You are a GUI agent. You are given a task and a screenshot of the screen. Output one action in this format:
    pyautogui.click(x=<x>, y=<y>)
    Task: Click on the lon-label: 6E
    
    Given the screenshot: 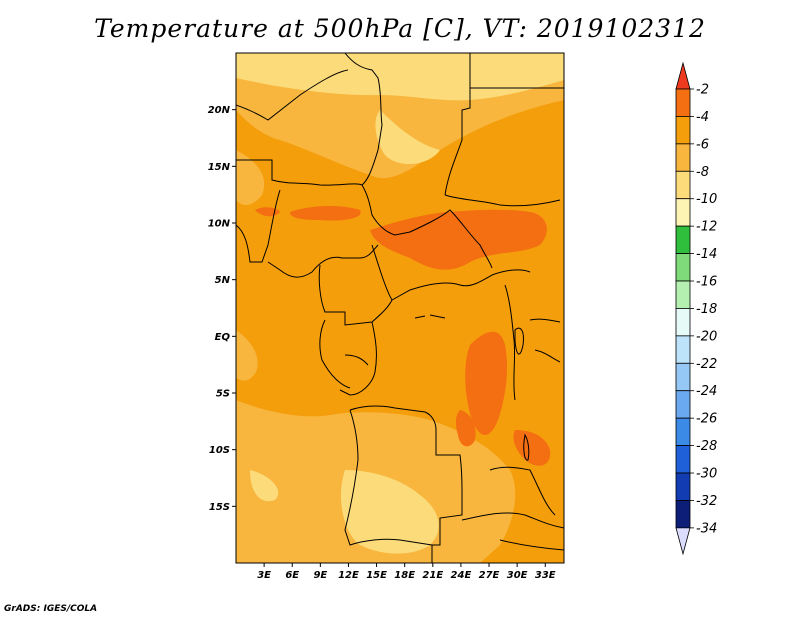 What is the action you would take?
    pyautogui.click(x=292, y=575)
    